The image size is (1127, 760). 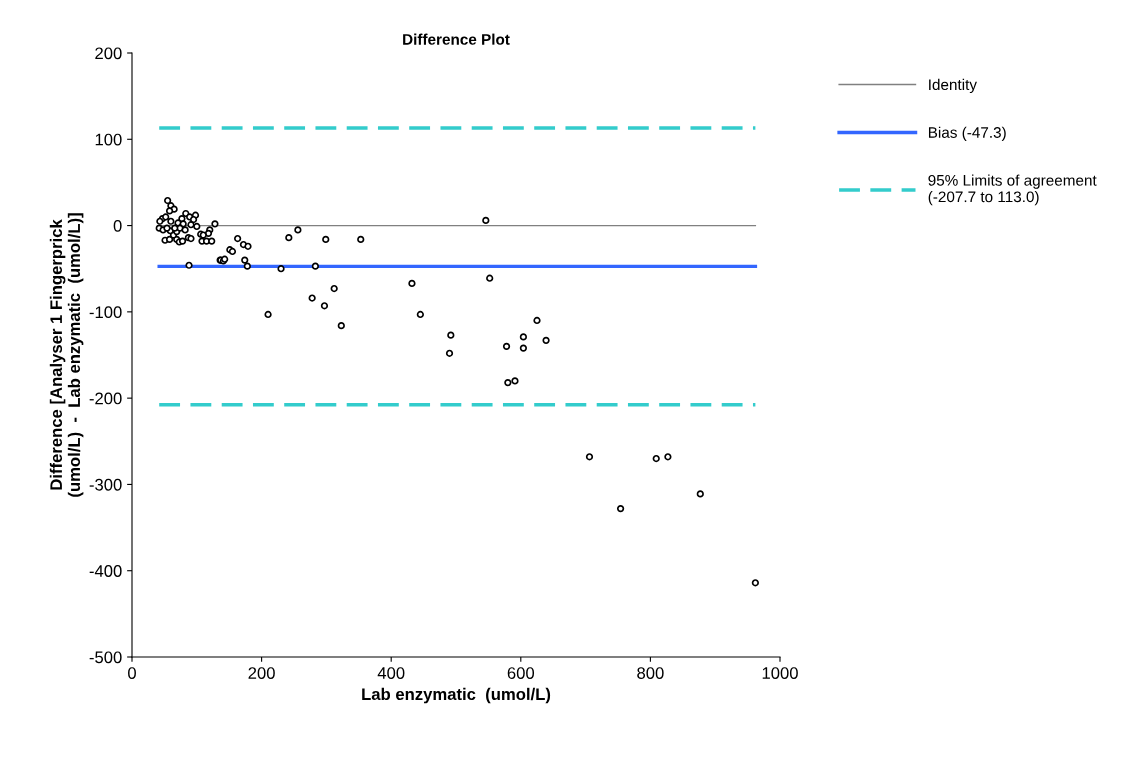 What do you see at coordinates (132, 673) in the screenshot?
I see `x-tick-label: 0` at bounding box center [132, 673].